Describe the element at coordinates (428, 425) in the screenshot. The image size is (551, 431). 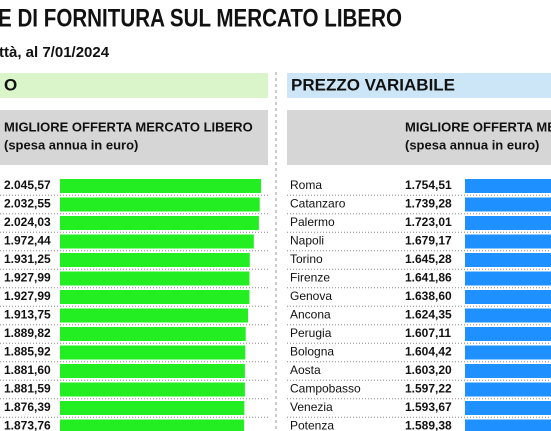
I see `value-label: 1.589,38` at that location.